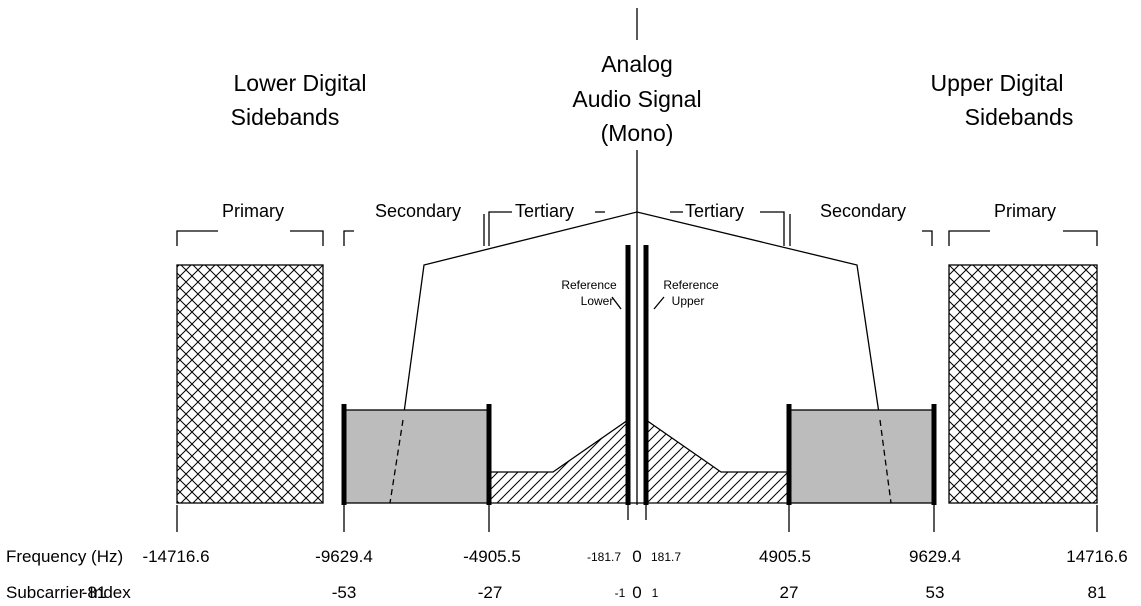 The height and width of the screenshot is (606, 1141). What do you see at coordinates (659, 303) in the screenshot?
I see `reference-upper-leader` at bounding box center [659, 303].